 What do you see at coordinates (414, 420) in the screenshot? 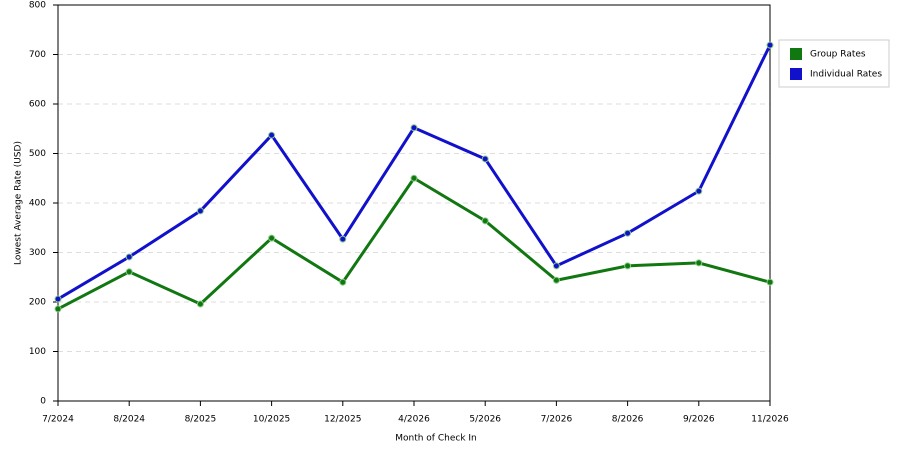
I see `x-tick-label: 4/2026` at bounding box center [414, 420].